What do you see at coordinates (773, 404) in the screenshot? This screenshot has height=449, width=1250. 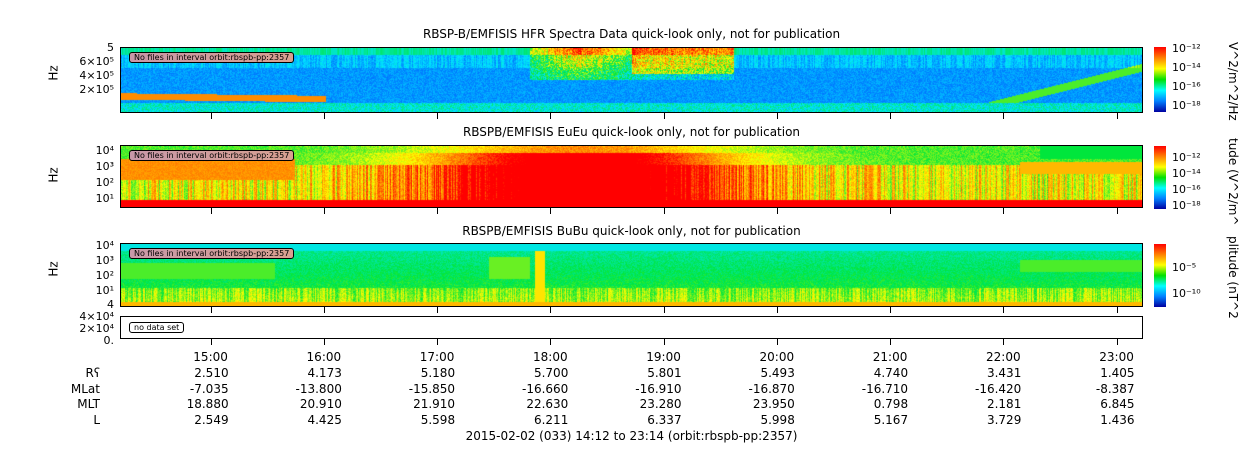 I see `ephemeris-value: 23.950` at bounding box center [773, 404].